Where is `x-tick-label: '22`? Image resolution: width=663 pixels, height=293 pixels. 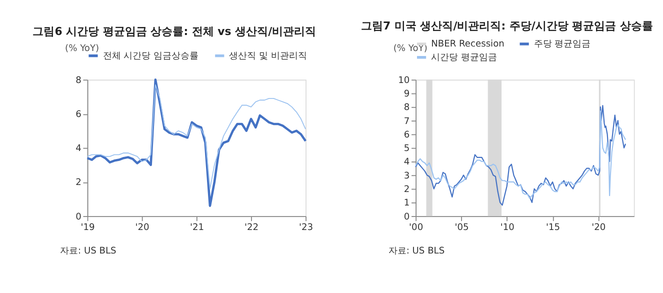 x-tick-label: '22 is located at coordinates (251, 228).